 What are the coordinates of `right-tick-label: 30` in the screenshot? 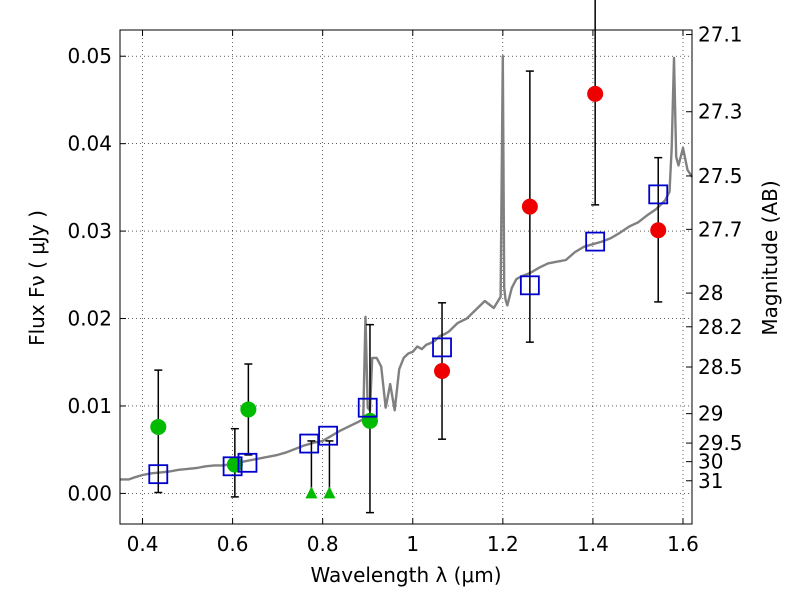 It's located at (710, 462).